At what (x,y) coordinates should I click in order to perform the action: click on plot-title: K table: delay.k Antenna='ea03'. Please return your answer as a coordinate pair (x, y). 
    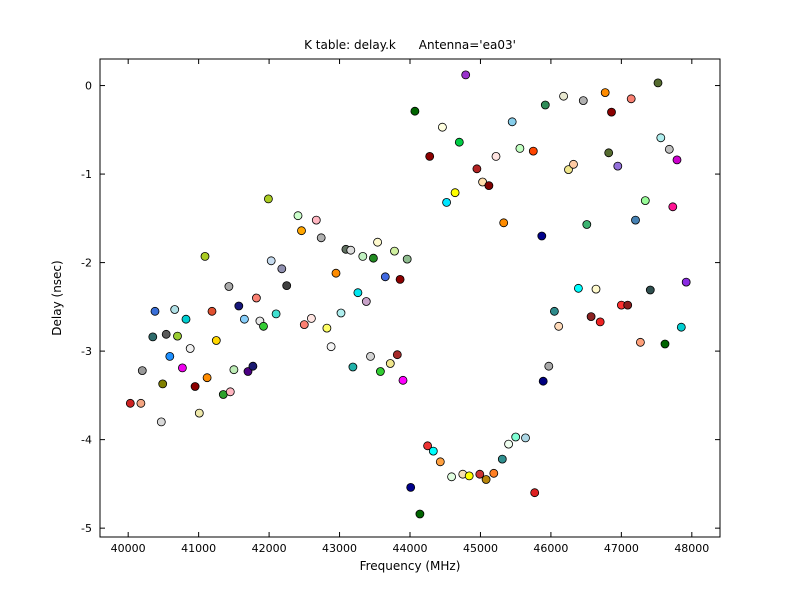
    Looking at the image, I should click on (410, 45).